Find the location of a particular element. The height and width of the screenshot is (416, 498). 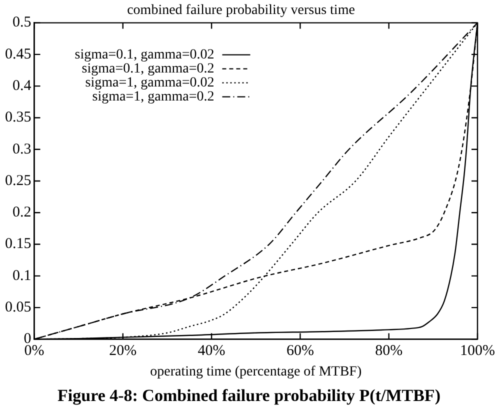

caption: Figure 4-8: Combined failure probability P(t/MTBF) is located at coordinates (249, 396).